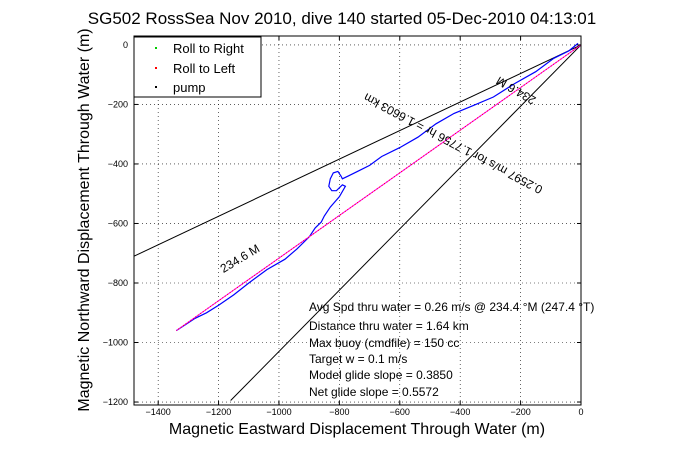 Image resolution: width=681 pixels, height=454 pixels. Describe the element at coordinates (118, 104) in the screenshot. I see `y-tick-label: −200` at that location.